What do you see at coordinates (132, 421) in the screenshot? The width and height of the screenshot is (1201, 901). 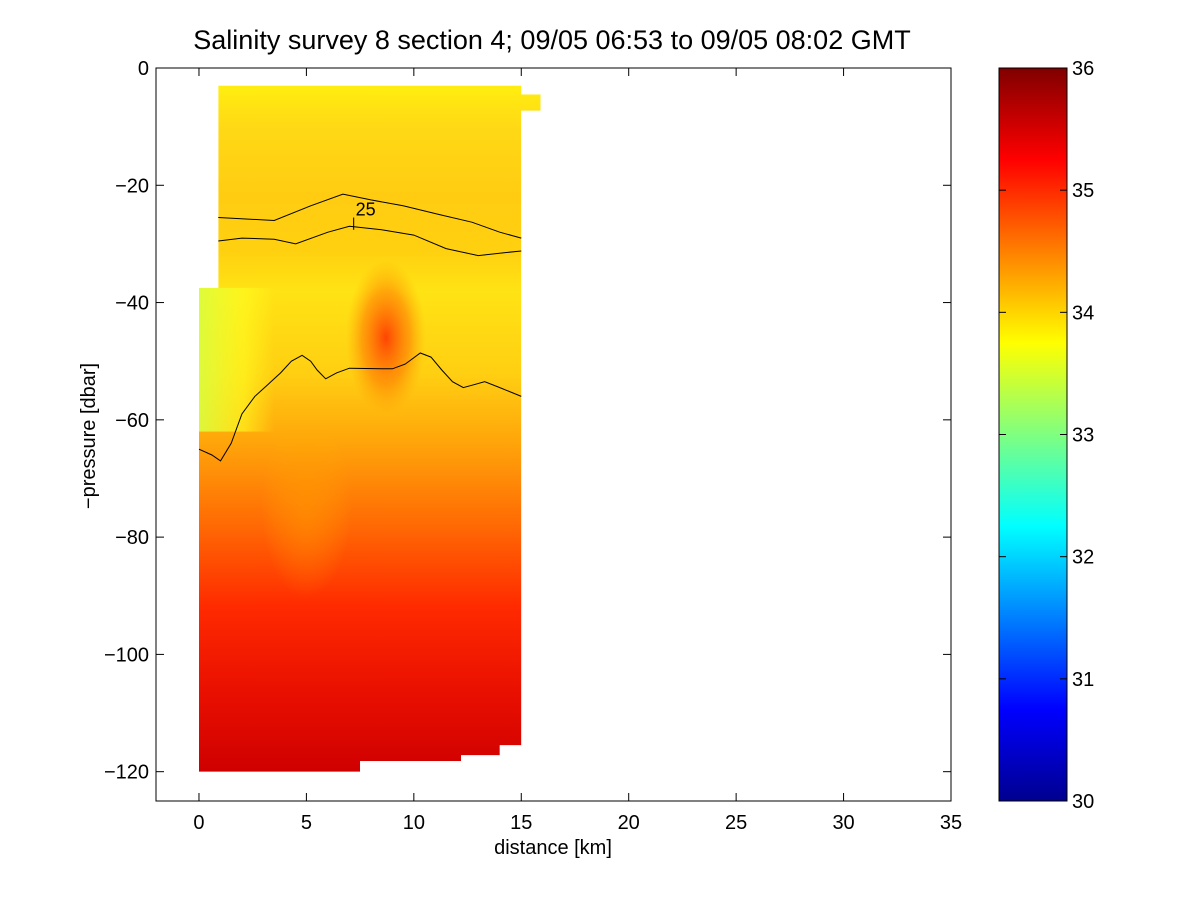 I see `y-tick-label: −60` at bounding box center [132, 421].